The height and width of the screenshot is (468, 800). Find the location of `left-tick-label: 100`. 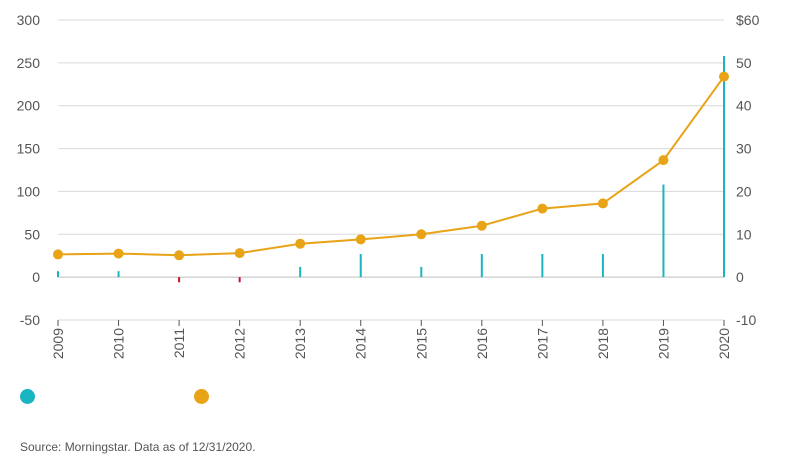

left-tick-label: 100 is located at coordinates (29, 191).